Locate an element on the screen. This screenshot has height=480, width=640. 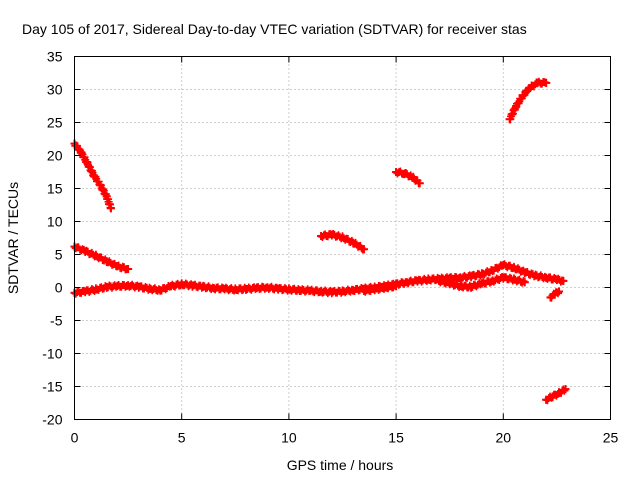
y-tick-label: 15 is located at coordinates (55, 189).